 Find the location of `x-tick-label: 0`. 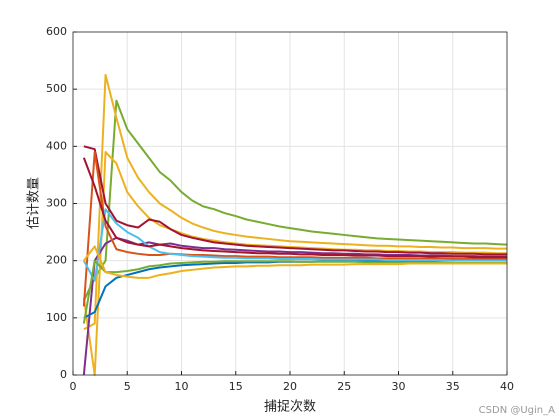

x-tick-label: 0 is located at coordinates (73, 386).